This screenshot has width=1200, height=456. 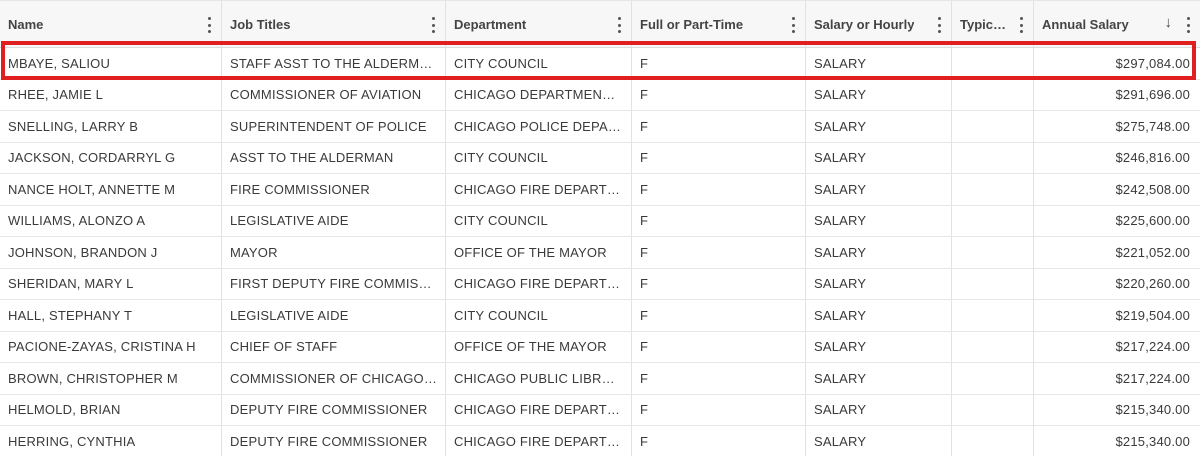 What do you see at coordinates (334, 126) in the screenshot?
I see `job-title-cell: SUPERINTENDENT OF POLICE` at bounding box center [334, 126].